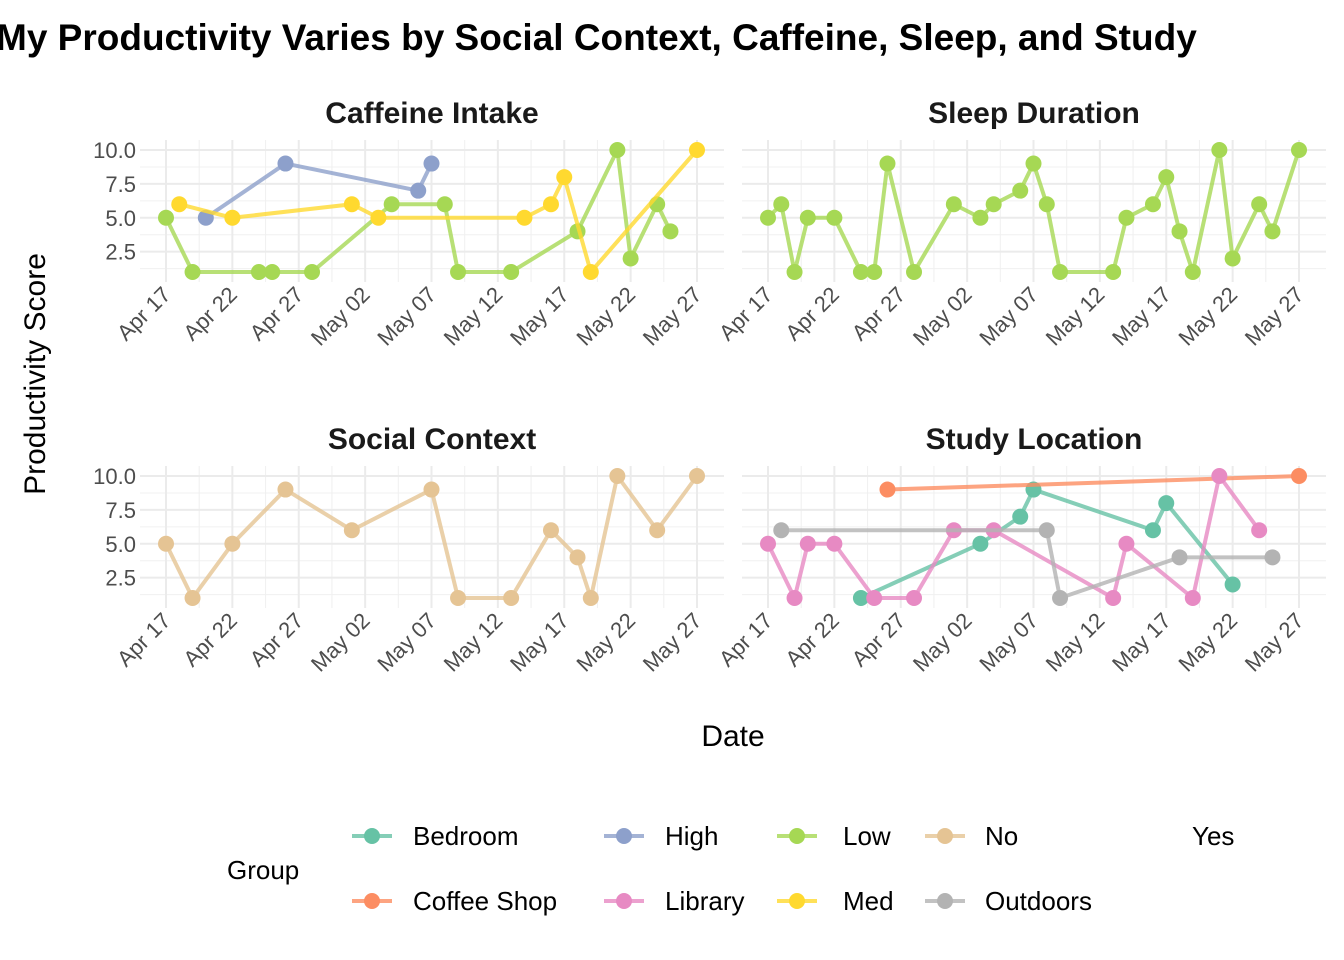 Image resolution: width=1344 pixels, height=960 pixels. What do you see at coordinates (318, 190) in the screenshot?
I see `series-high` at bounding box center [318, 190].